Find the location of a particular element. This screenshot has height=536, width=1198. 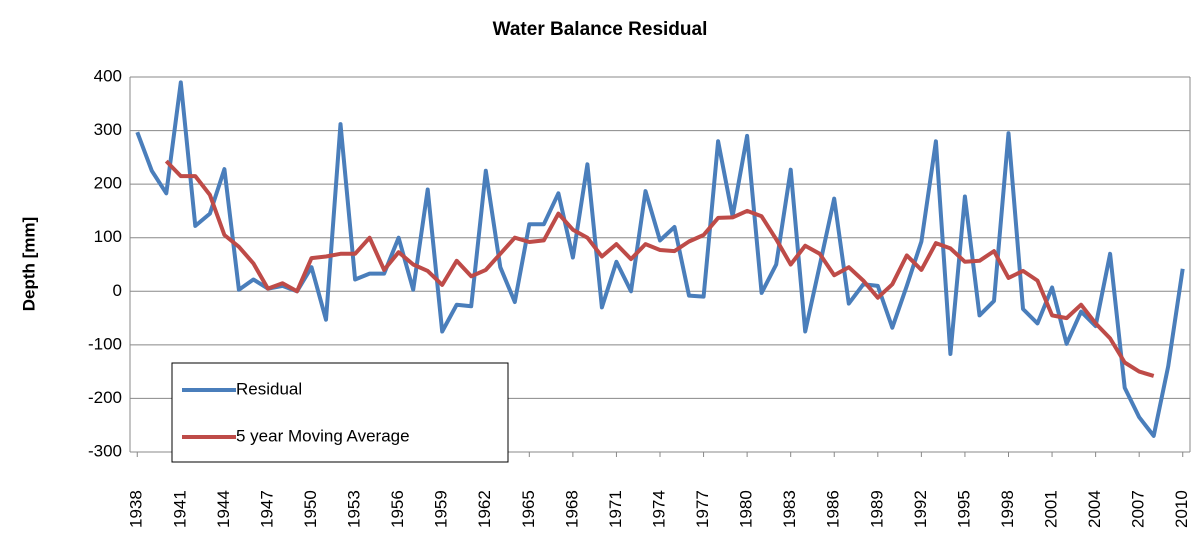

x-tick-label: 1947 is located at coordinates (266, 509).